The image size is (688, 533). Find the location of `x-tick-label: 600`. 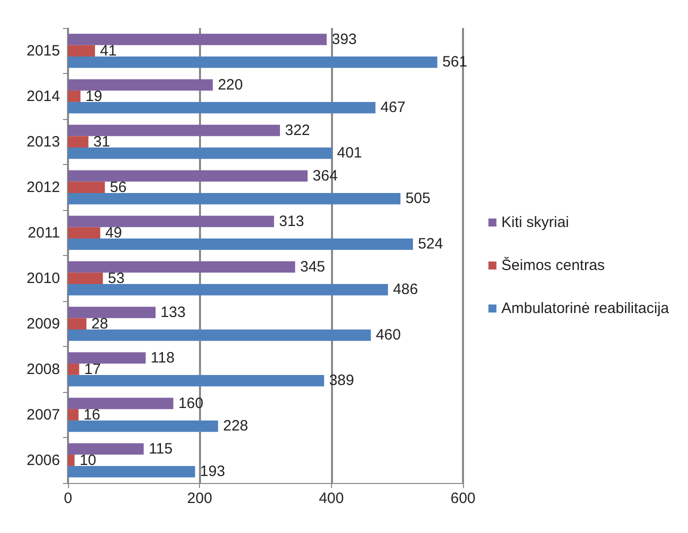

x-tick-label: 600 is located at coordinates (463, 498).